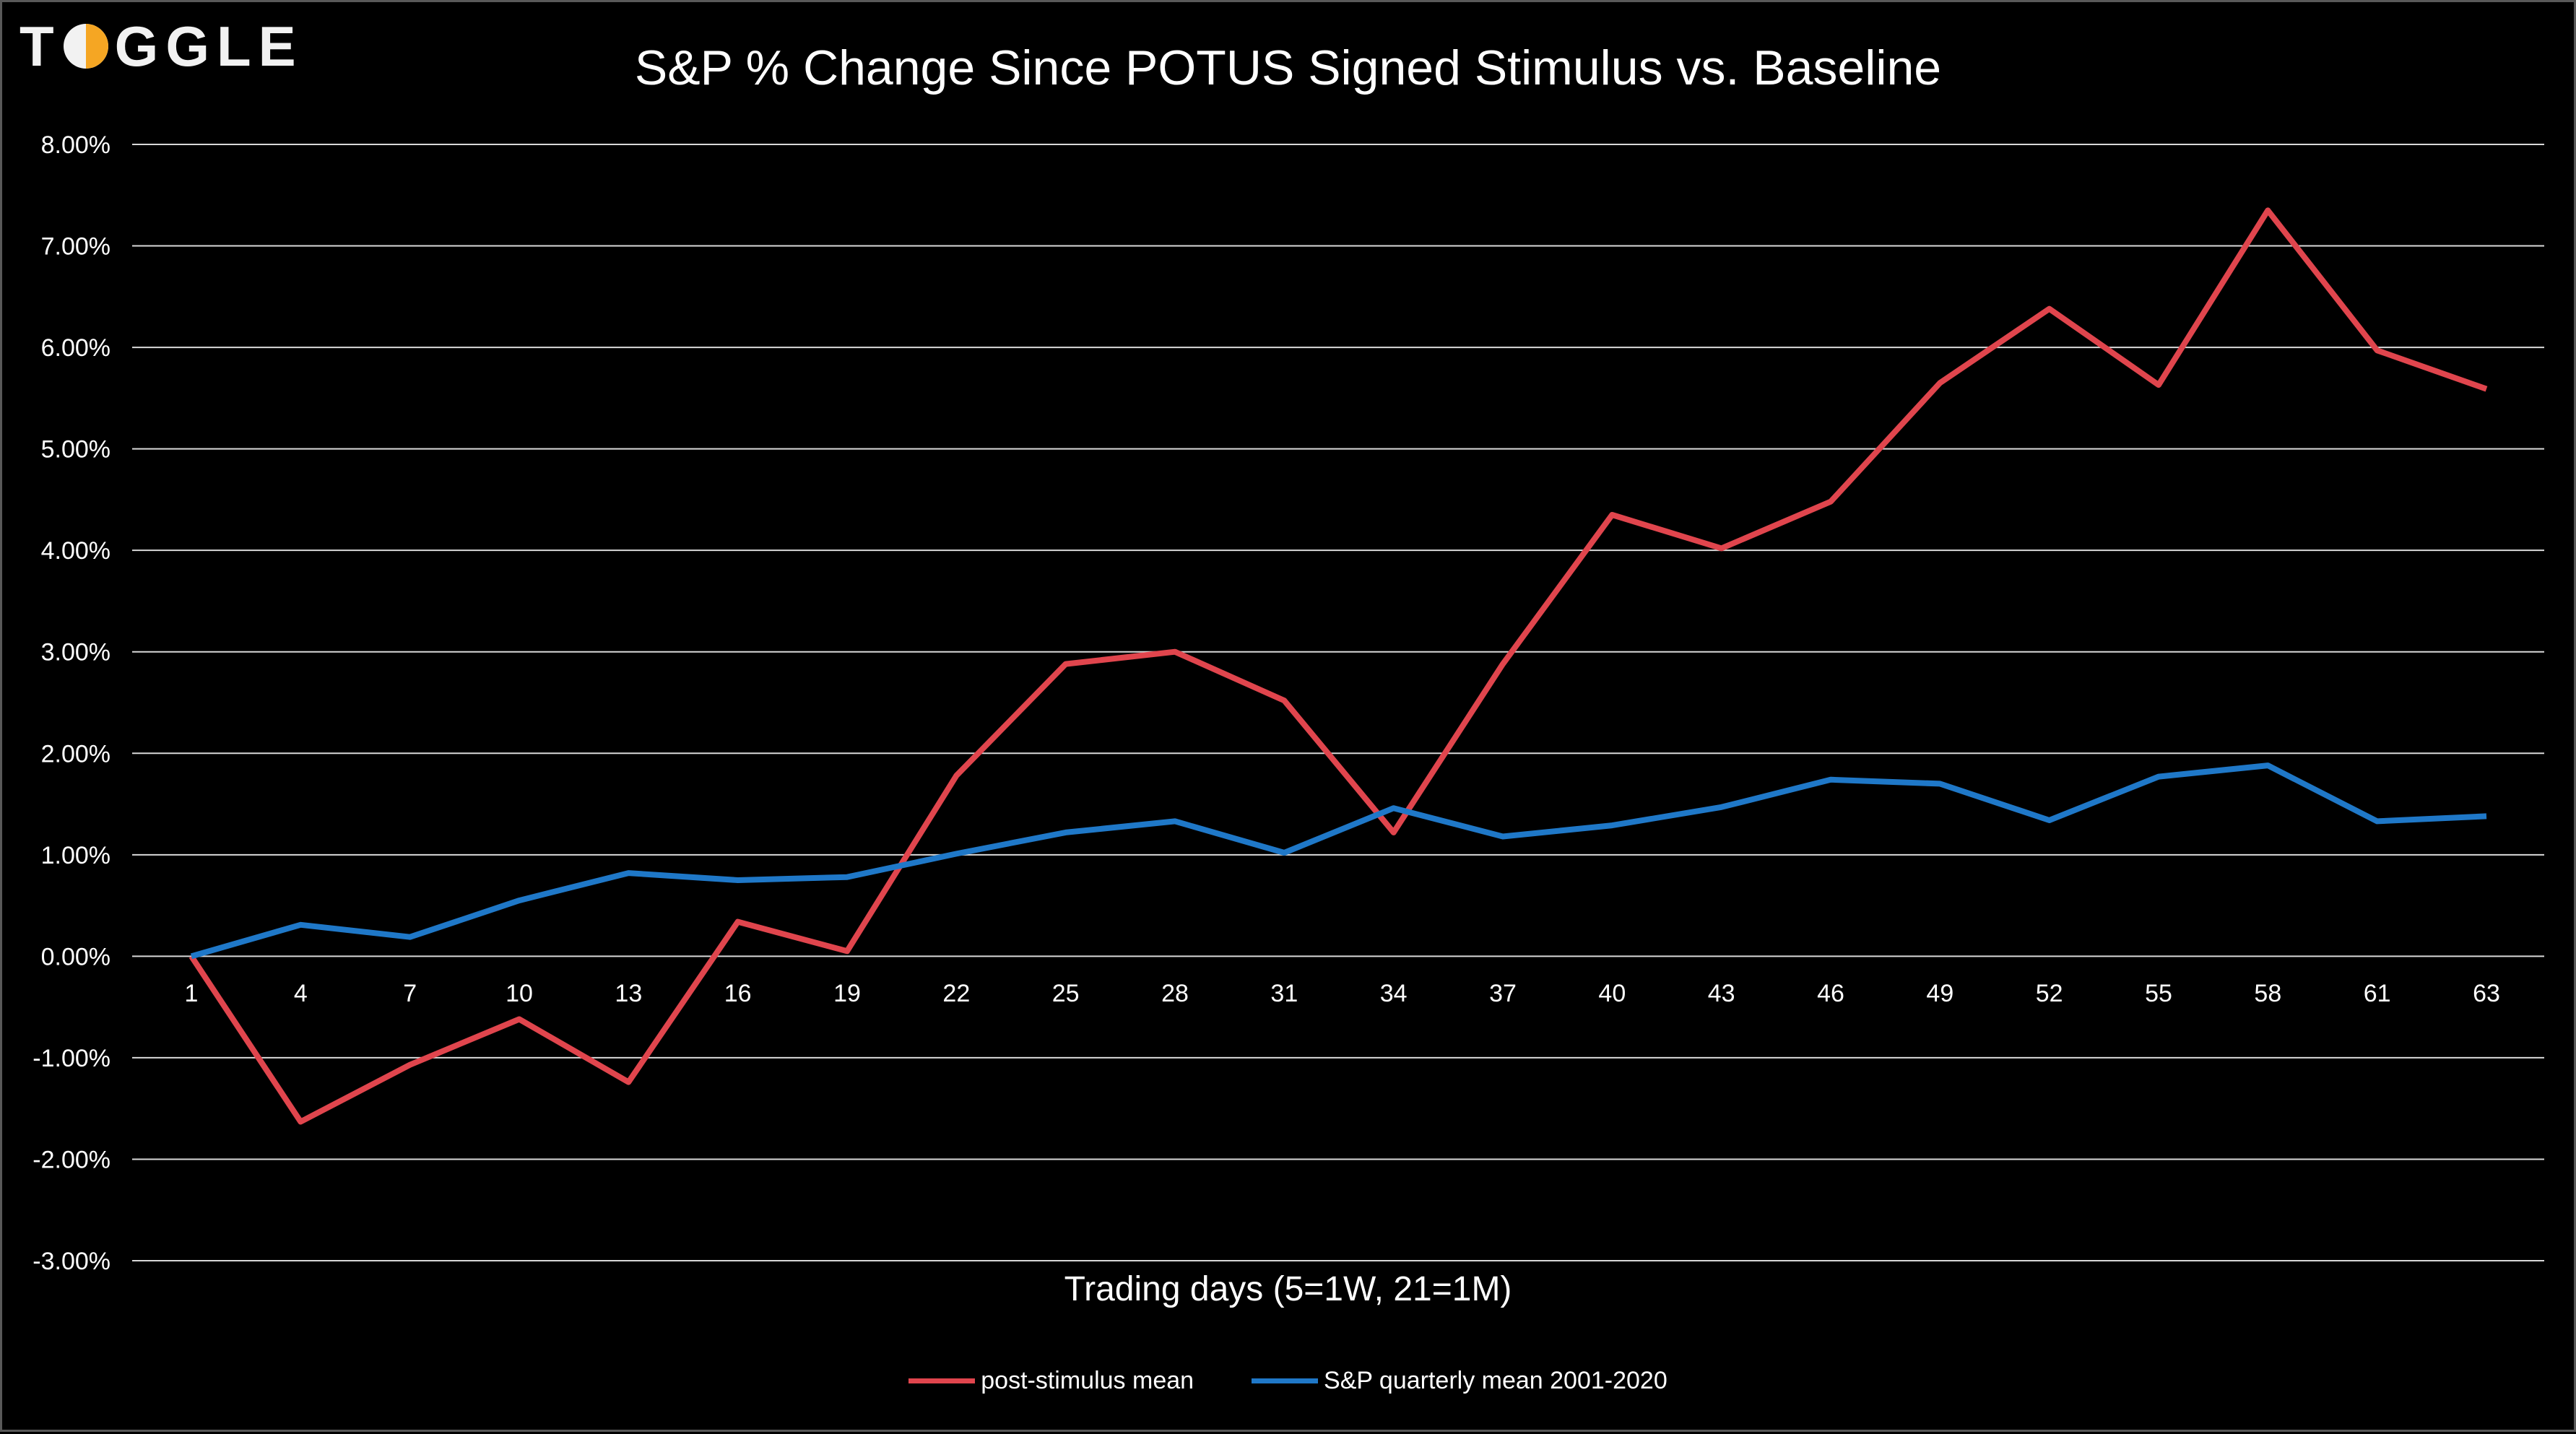 This screenshot has width=2576, height=1434. I want to click on x-tick-label: 61, so click(2377, 993).